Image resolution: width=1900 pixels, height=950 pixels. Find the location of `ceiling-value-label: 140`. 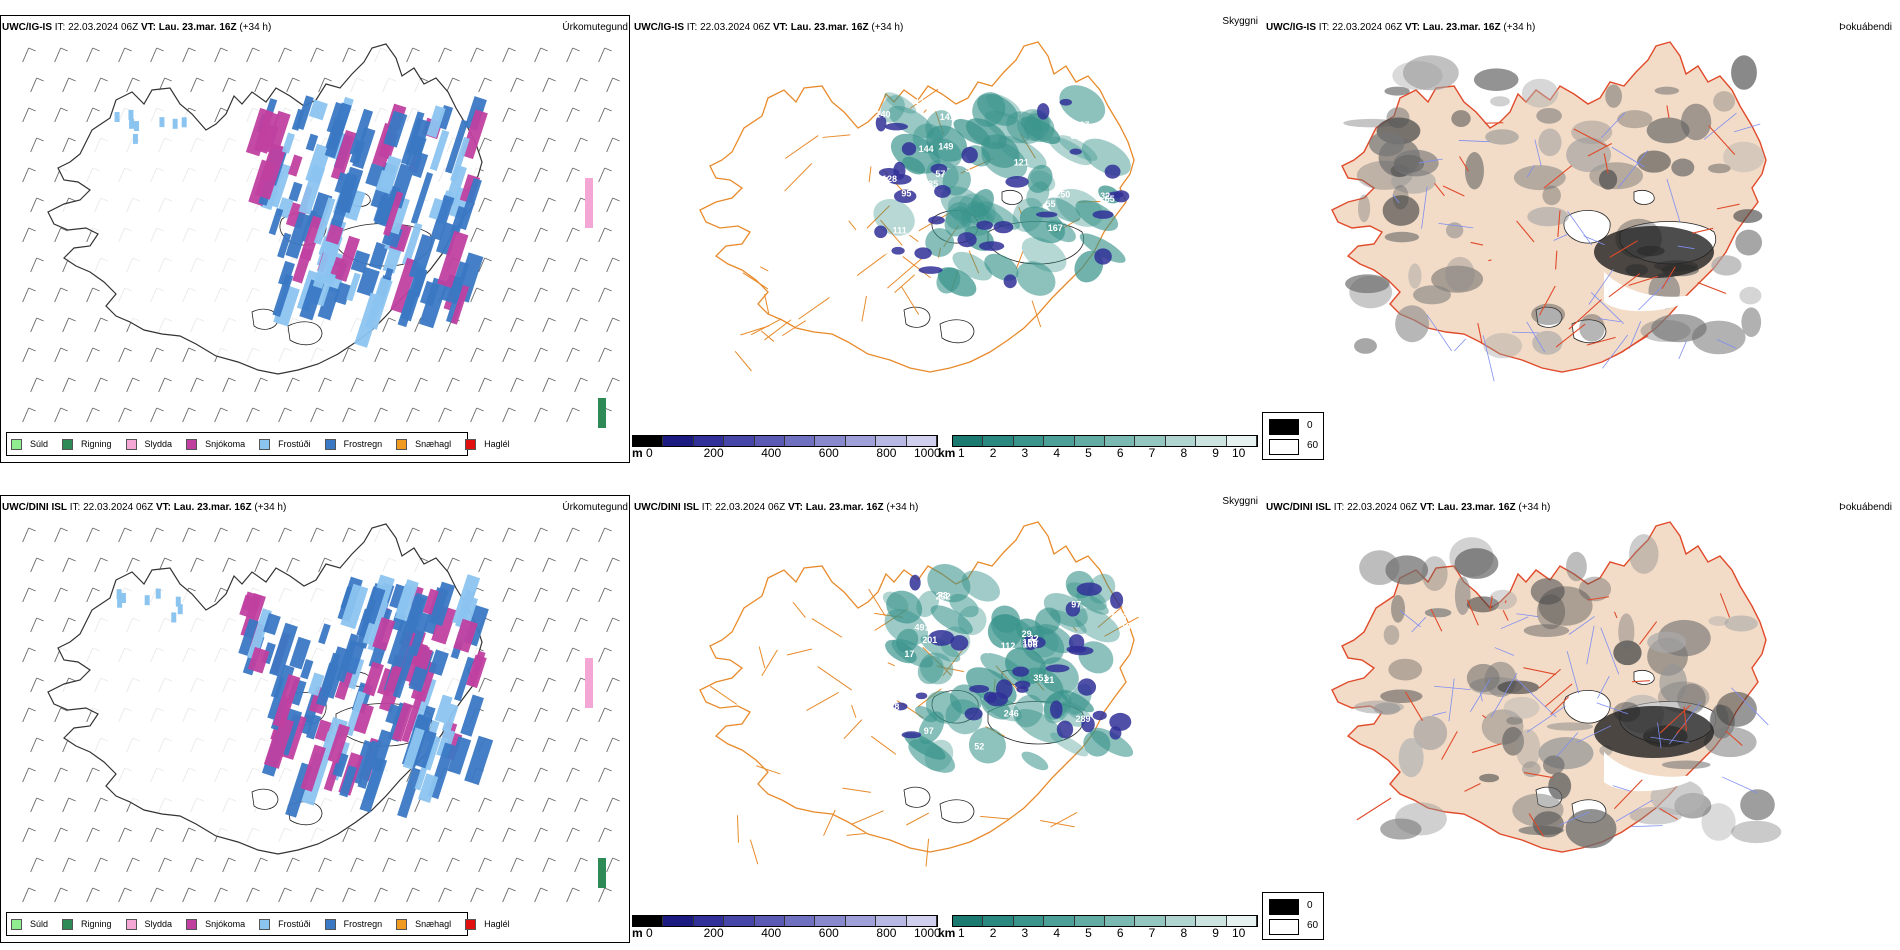

ceiling-value-label: 140 is located at coordinates (882, 114).